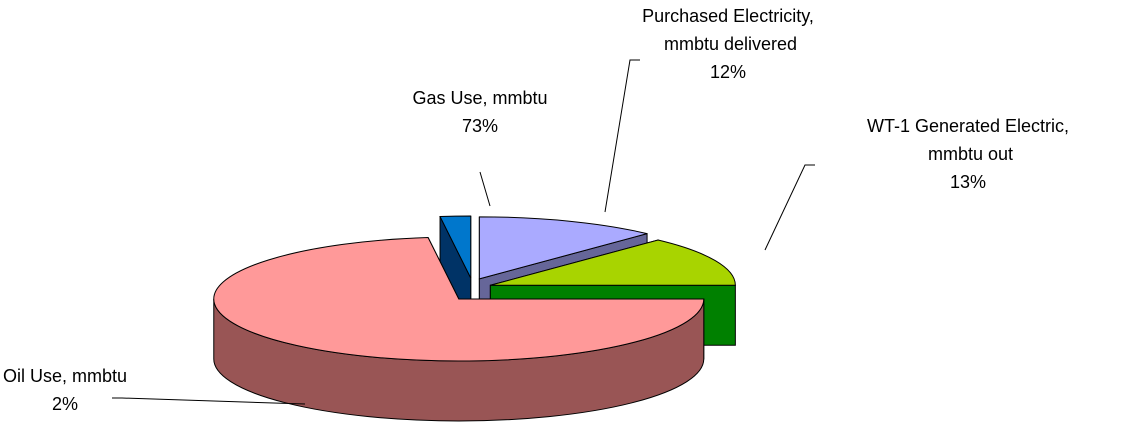  What do you see at coordinates (728, 44) in the screenshot?
I see `label-line: mmbtu delivered` at bounding box center [728, 44].